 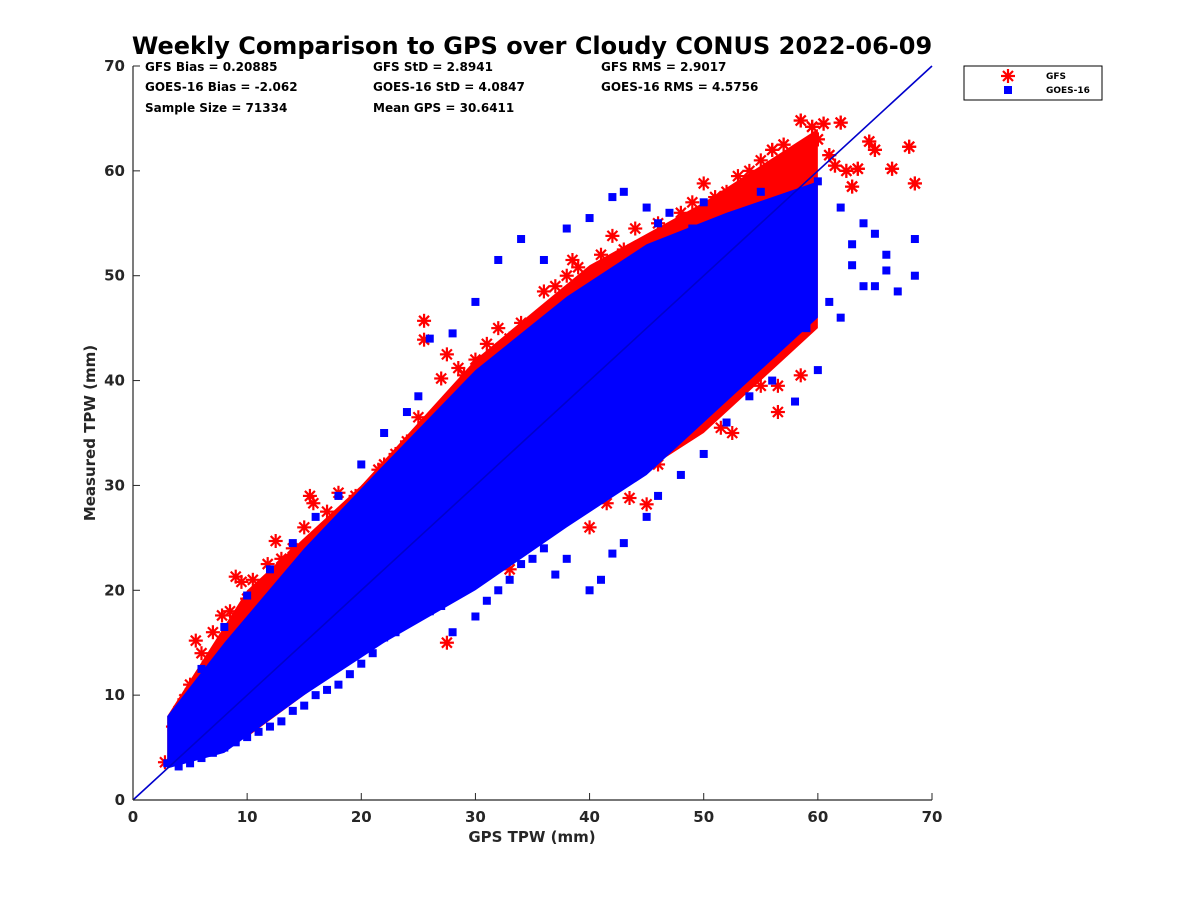 I want to click on stat-gfs-std: GFS StD = 2.8941, so click(x=433, y=67).